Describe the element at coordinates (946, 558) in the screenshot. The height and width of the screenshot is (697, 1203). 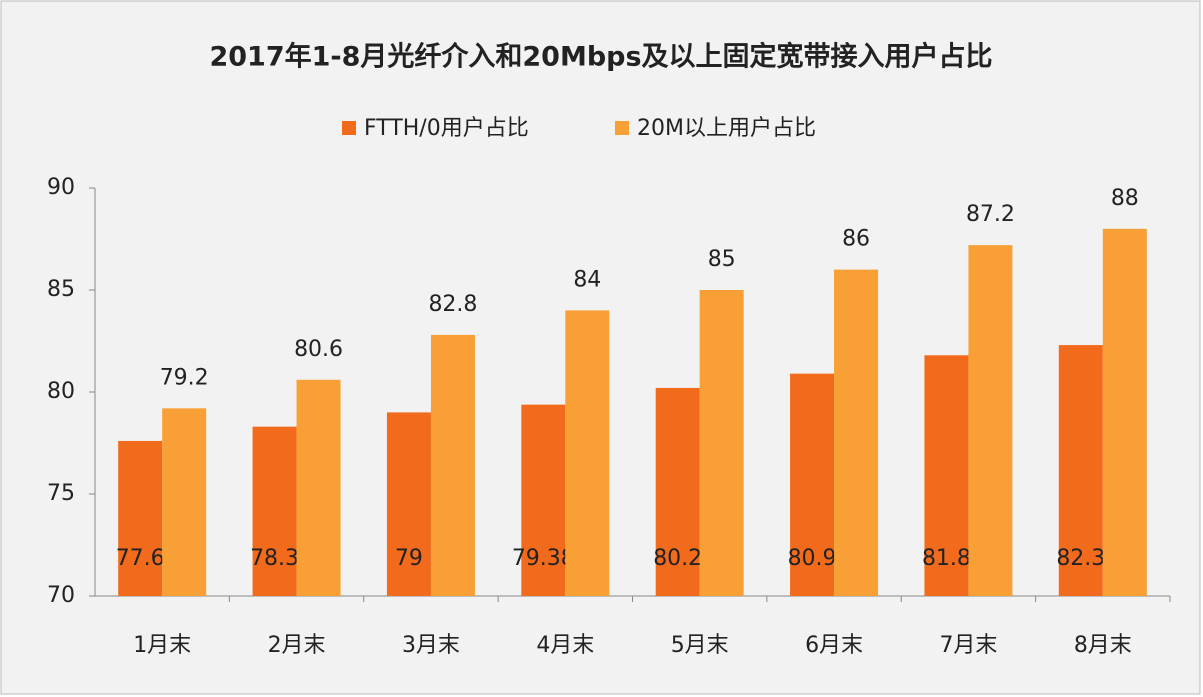
I see `value-label: 81.8` at that location.